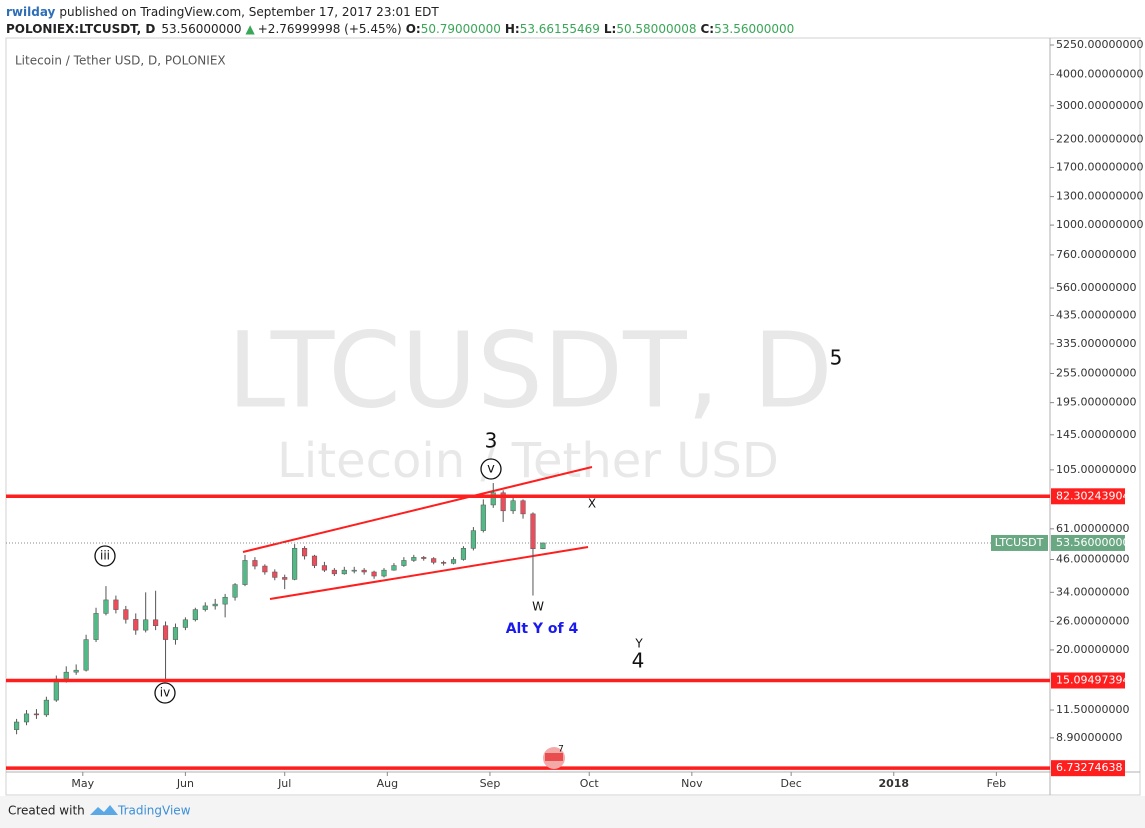 The image size is (1145, 828). I want to click on c: 53.56000000, so click(754, 29).